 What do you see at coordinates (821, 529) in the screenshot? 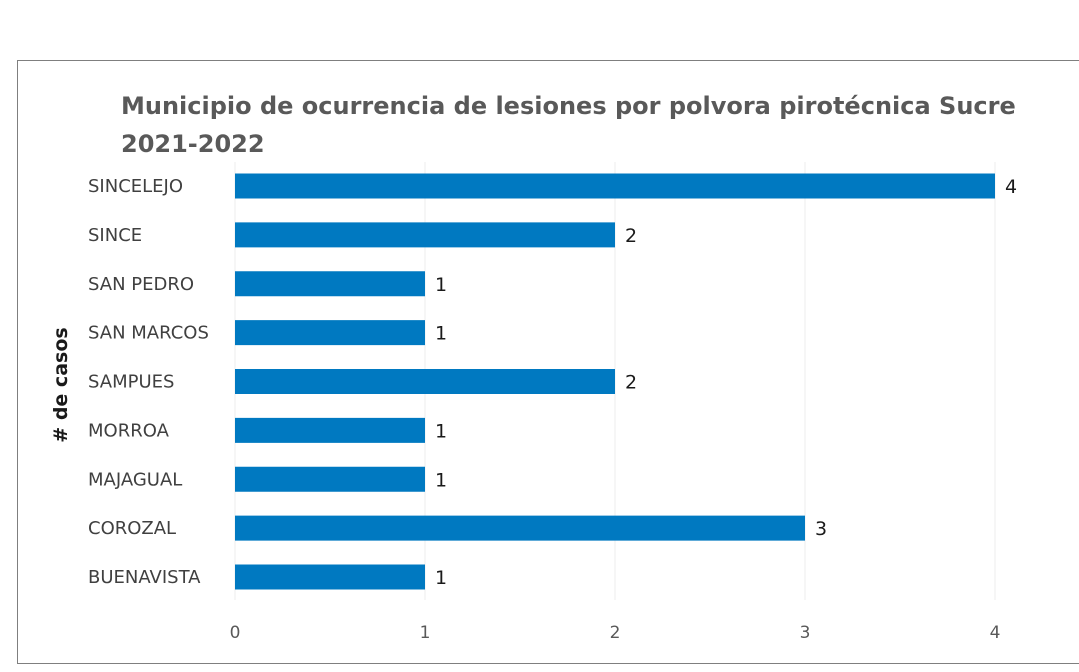
I see `data-label: 3` at bounding box center [821, 529].